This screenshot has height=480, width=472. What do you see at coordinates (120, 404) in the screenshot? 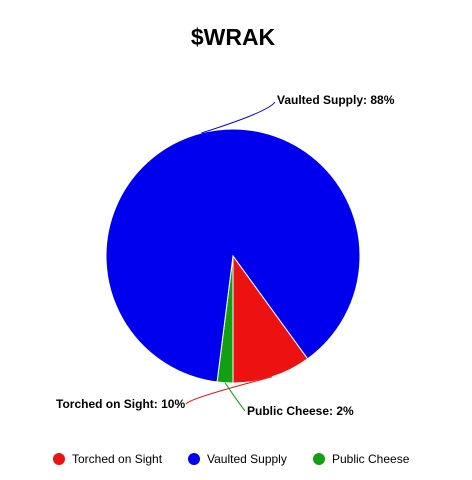
I see `callout-label-torched-on-sight: Torched on Sight: 10%` at bounding box center [120, 404].